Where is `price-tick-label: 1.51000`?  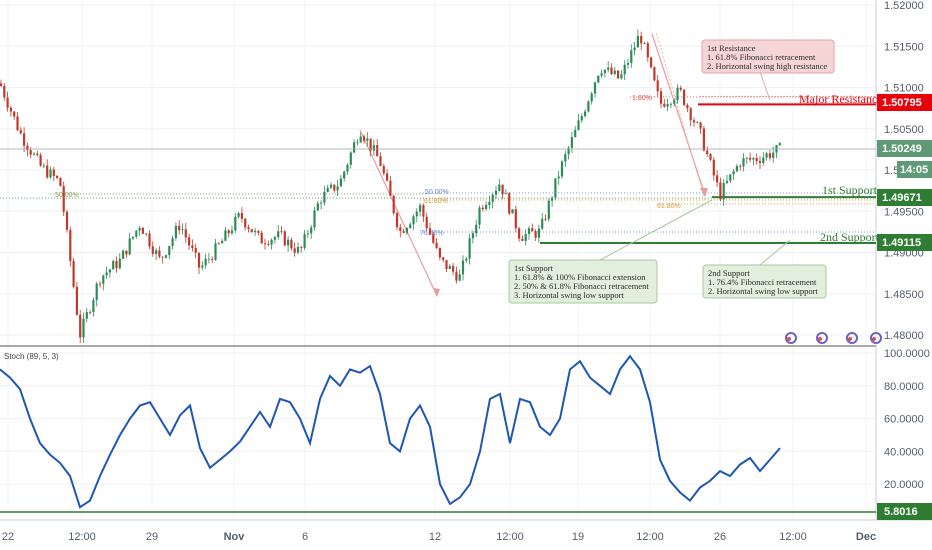 price-tick-label: 1.51000 is located at coordinates (904, 89).